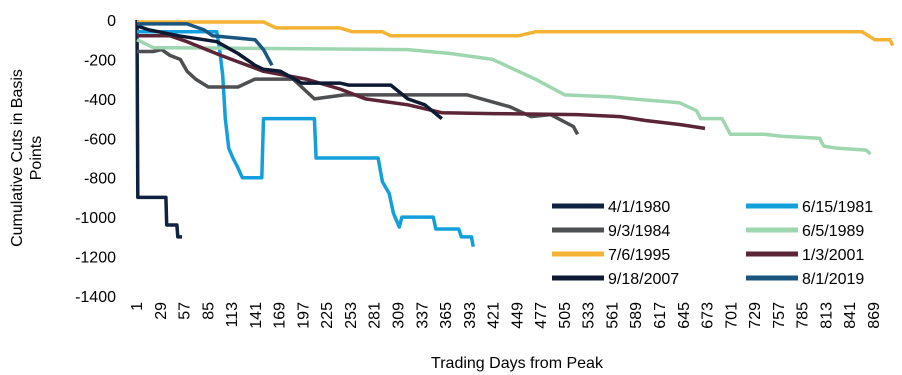 The image size is (902, 375). I want to click on y-tick-label: -1400, so click(95, 297).